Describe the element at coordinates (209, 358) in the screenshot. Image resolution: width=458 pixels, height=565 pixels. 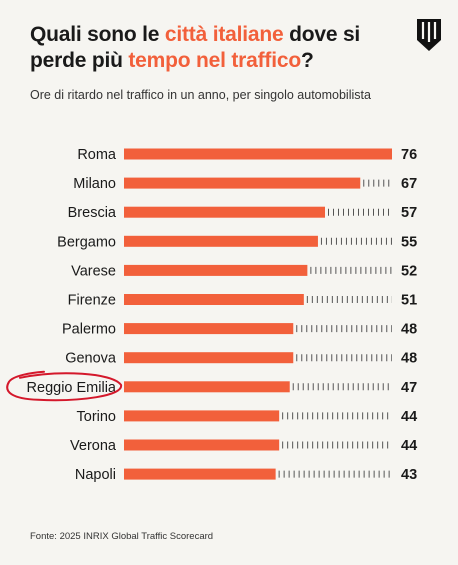
I see `bar-genova` at that location.